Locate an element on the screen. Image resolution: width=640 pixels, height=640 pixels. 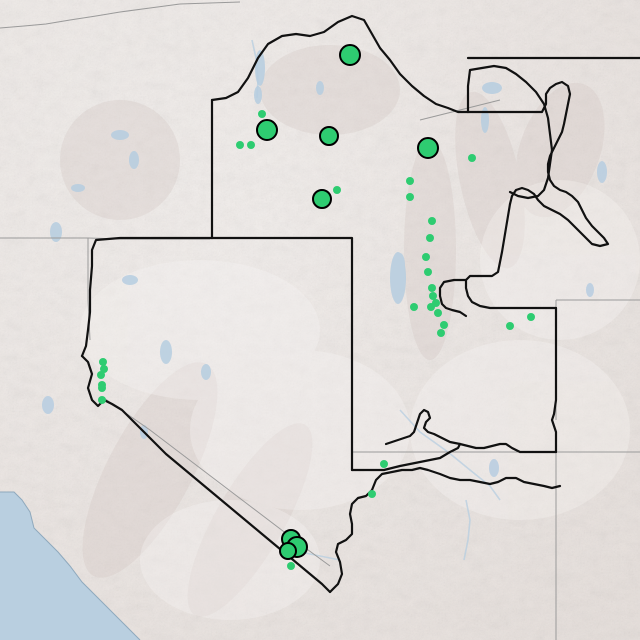
border-wa-or is located at coordinates (120, 15).